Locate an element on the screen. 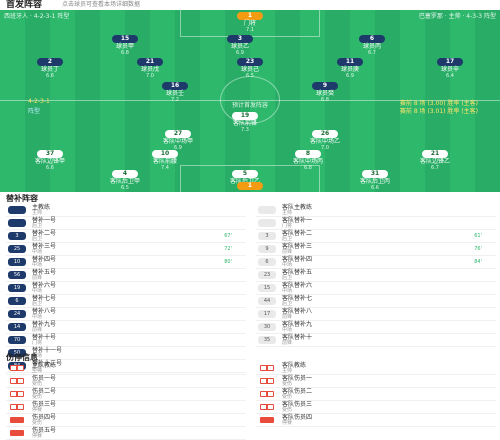 Image resolution: width=500 pixels, height=440 pixels. sub-row: 客队主教练 主帅 is located at coordinates (376, 210).